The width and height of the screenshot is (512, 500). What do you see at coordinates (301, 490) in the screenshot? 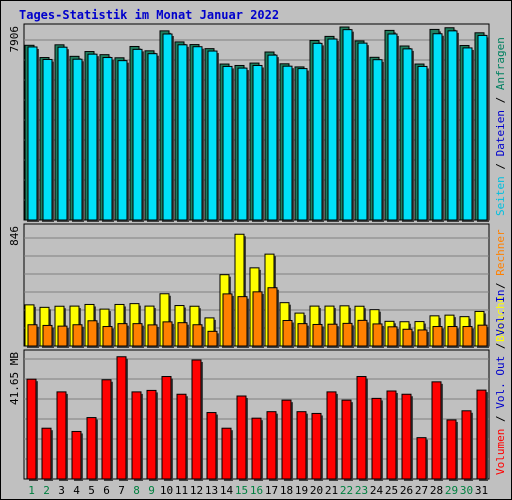
I see `x-tick-label: 19` at bounding box center [301, 490].